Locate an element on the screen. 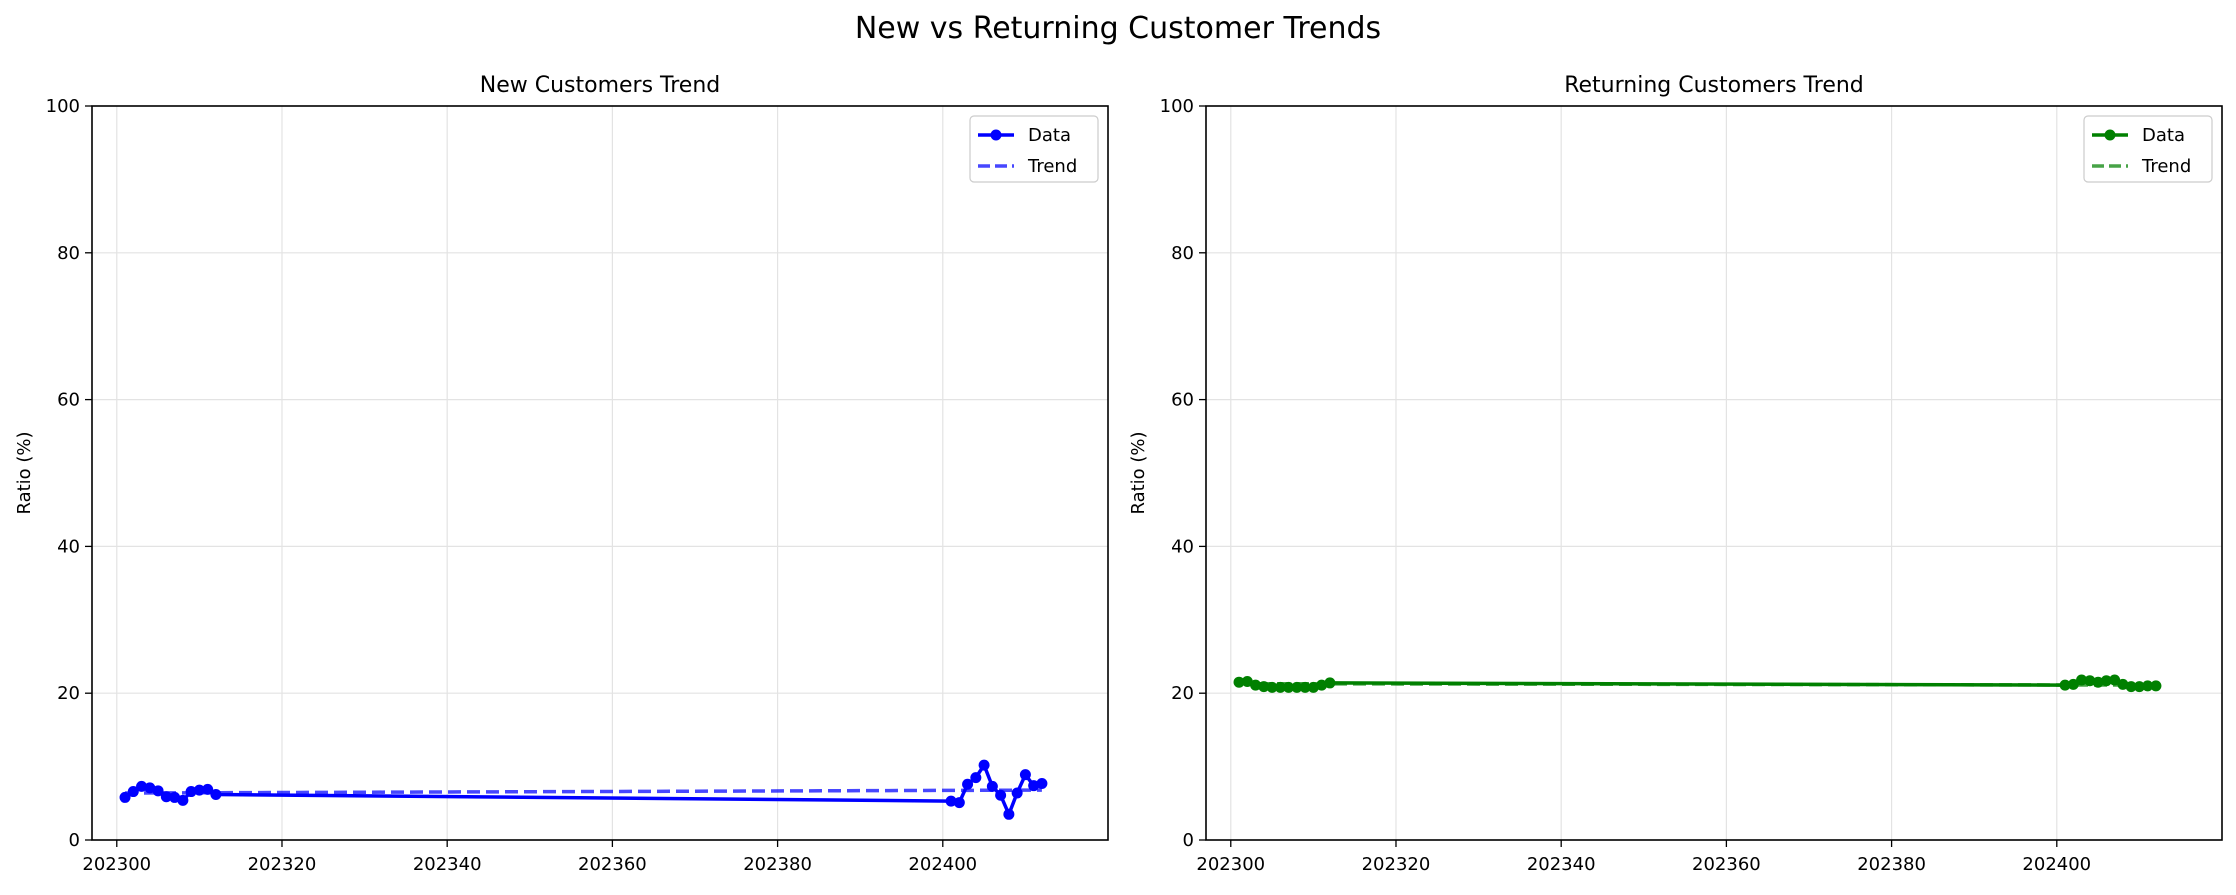  figure-title: New vs Returning Customer Trends is located at coordinates (1118, 28).